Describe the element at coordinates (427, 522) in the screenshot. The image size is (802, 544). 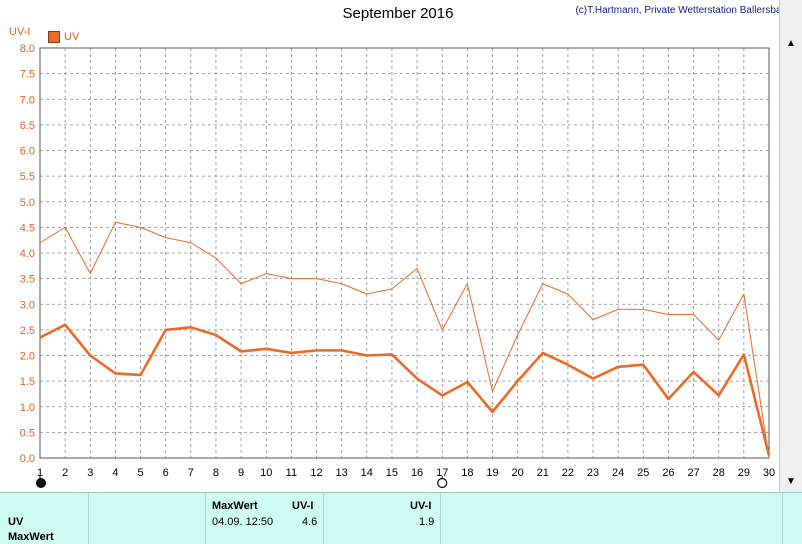
I see `value-2: 1.9` at that location.